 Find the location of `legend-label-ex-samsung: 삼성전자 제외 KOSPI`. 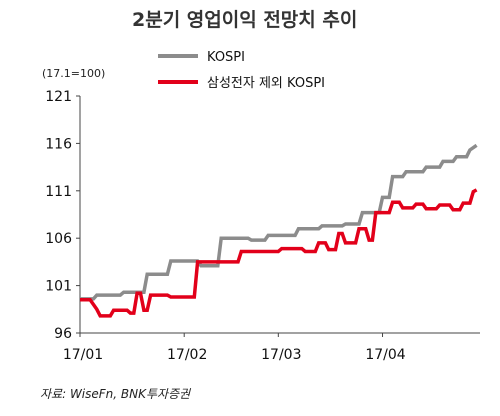

legend-label-ex-samsung: 삼성전자 제외 KOSPI is located at coordinates (266, 83).